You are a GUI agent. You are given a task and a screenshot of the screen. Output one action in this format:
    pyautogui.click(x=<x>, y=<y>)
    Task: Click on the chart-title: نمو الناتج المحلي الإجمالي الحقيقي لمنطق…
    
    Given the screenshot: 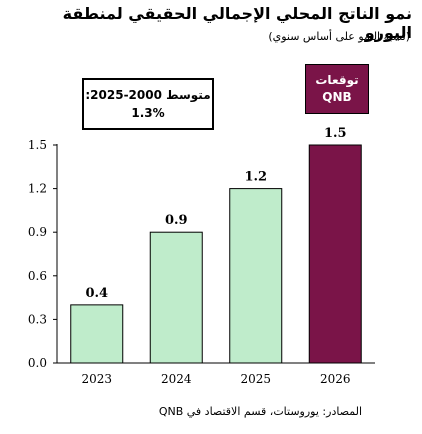 What is the action you would take?
    pyautogui.click(x=237, y=23)
    